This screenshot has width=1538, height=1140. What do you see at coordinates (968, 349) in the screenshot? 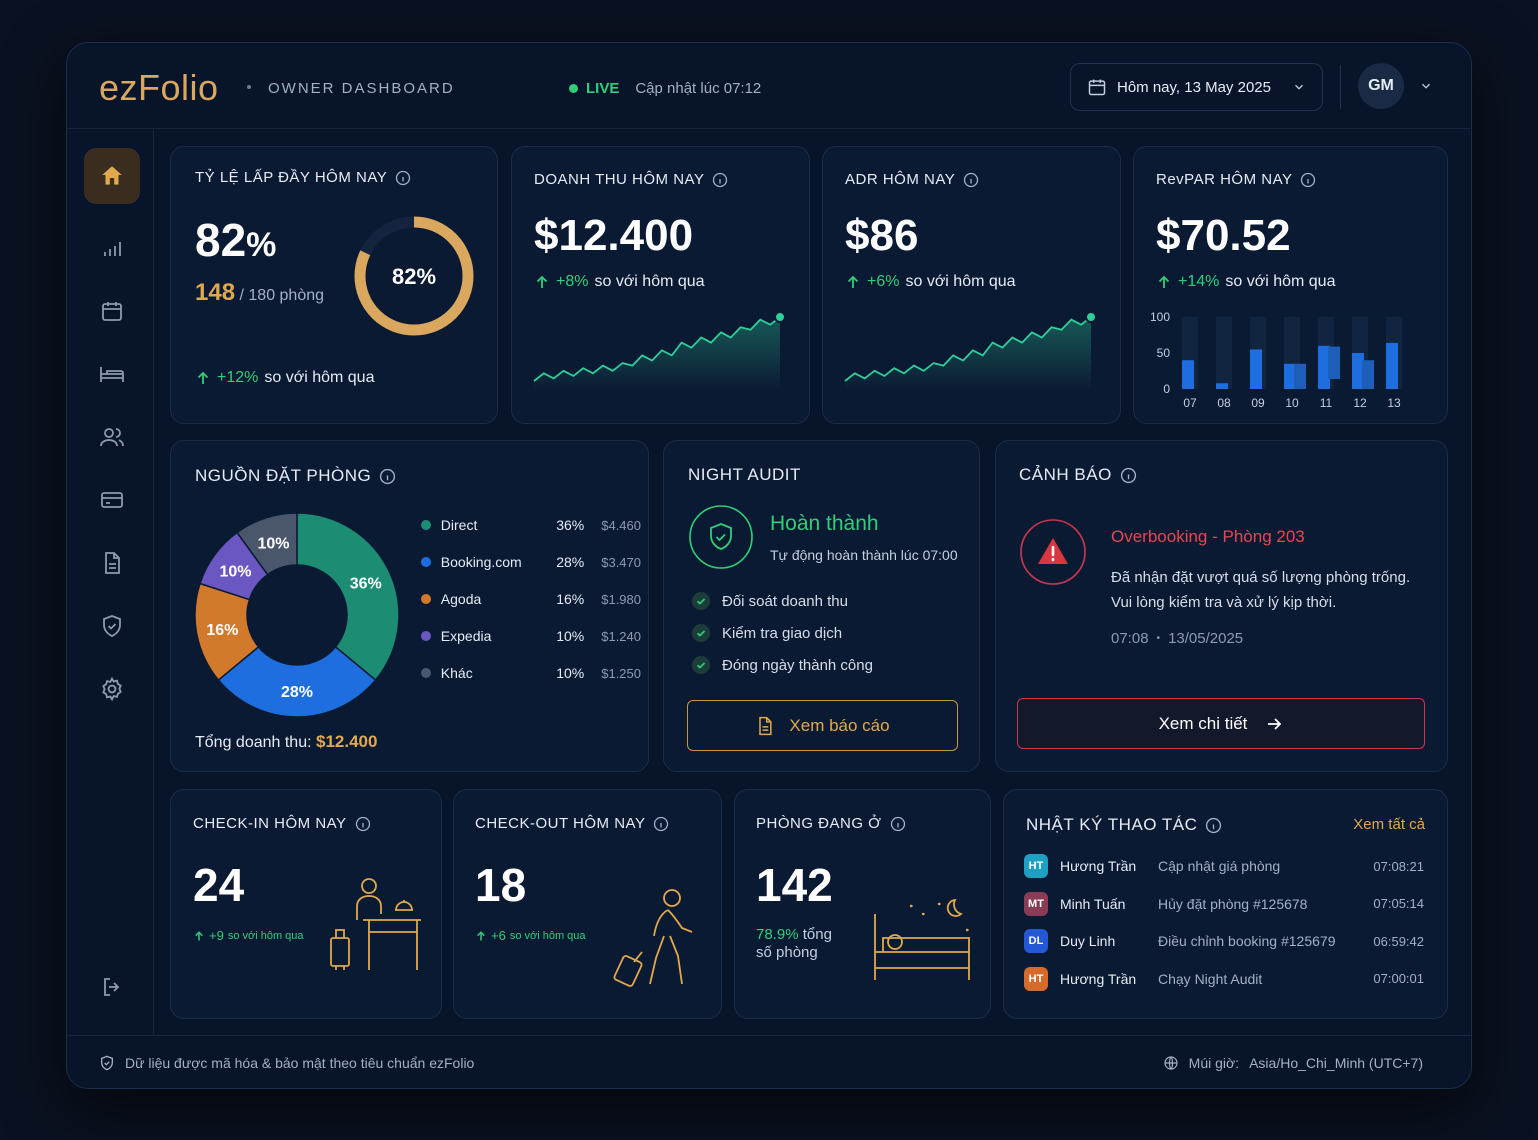
I see `sparkline-line` at bounding box center [968, 349].